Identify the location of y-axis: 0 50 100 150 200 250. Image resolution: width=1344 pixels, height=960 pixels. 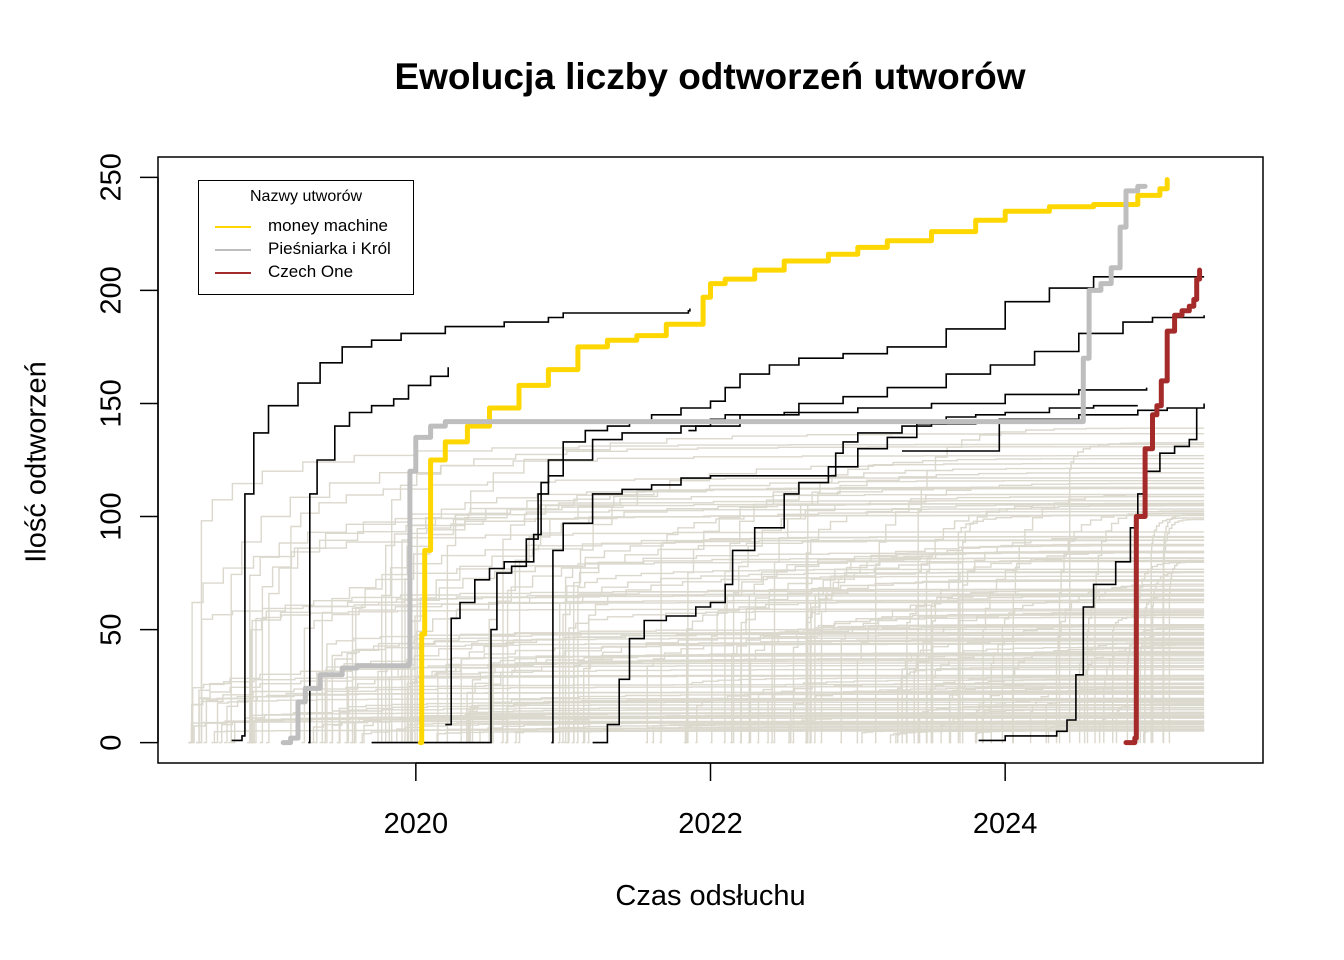
(127, 452).